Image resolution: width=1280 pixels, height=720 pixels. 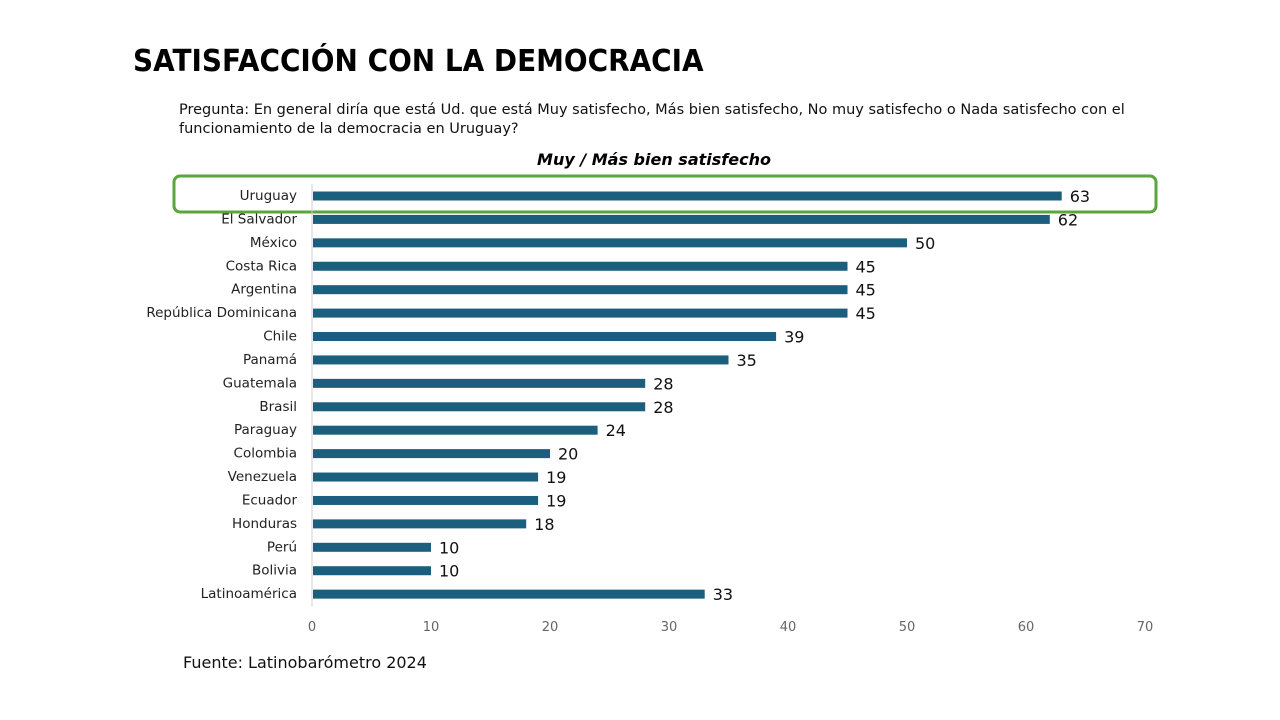 What do you see at coordinates (274, 571) in the screenshot?
I see `category-label: Bolivia` at bounding box center [274, 571].